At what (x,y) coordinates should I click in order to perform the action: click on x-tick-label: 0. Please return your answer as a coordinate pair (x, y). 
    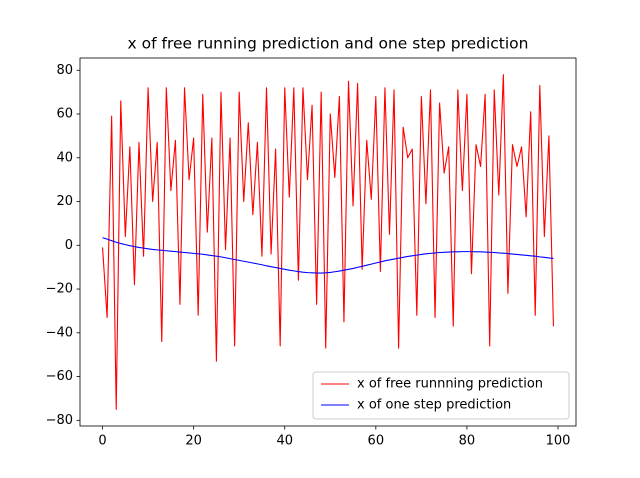
    Looking at the image, I should click on (102, 441).